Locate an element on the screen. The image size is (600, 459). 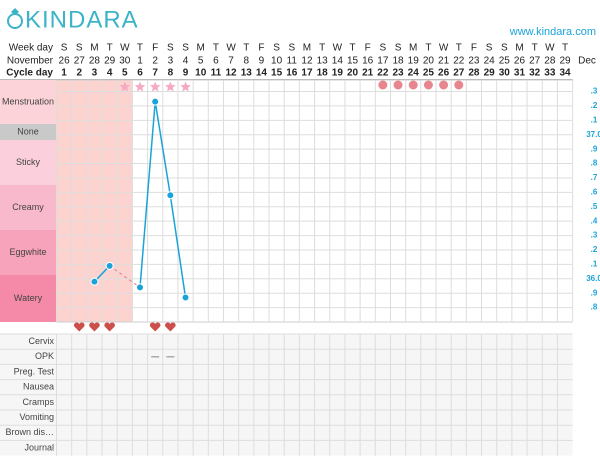
cycle-day: 1 is located at coordinates (64, 73).